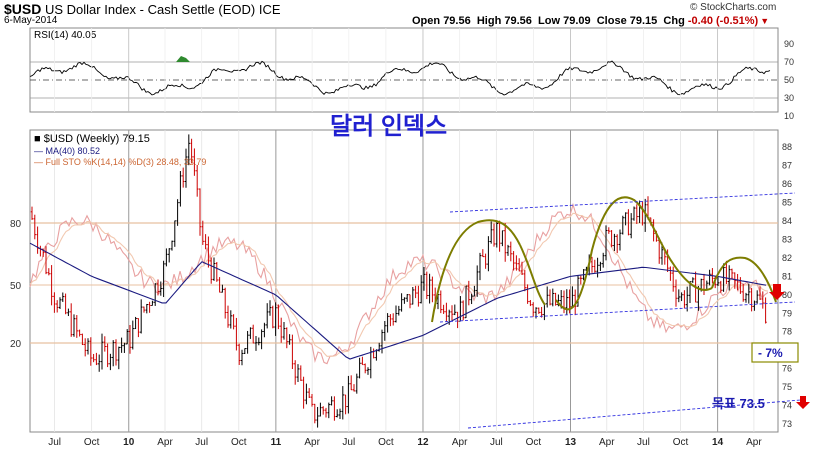  What do you see at coordinates (183, 59) in the screenshot?
I see `rsi-overbought-fill` at bounding box center [183, 59].